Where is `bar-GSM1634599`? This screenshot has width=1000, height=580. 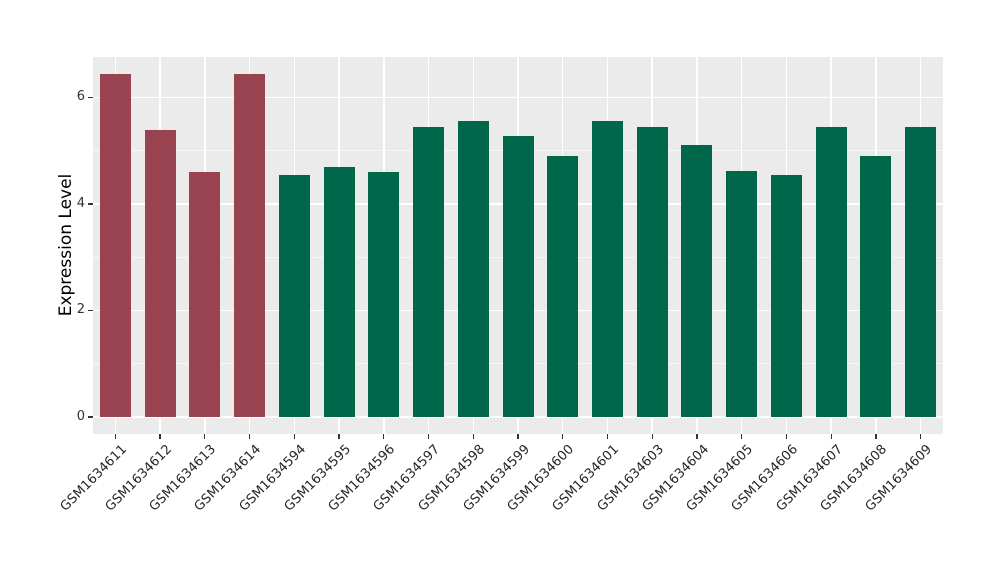 bar-GSM1634599 is located at coordinates (518, 276).